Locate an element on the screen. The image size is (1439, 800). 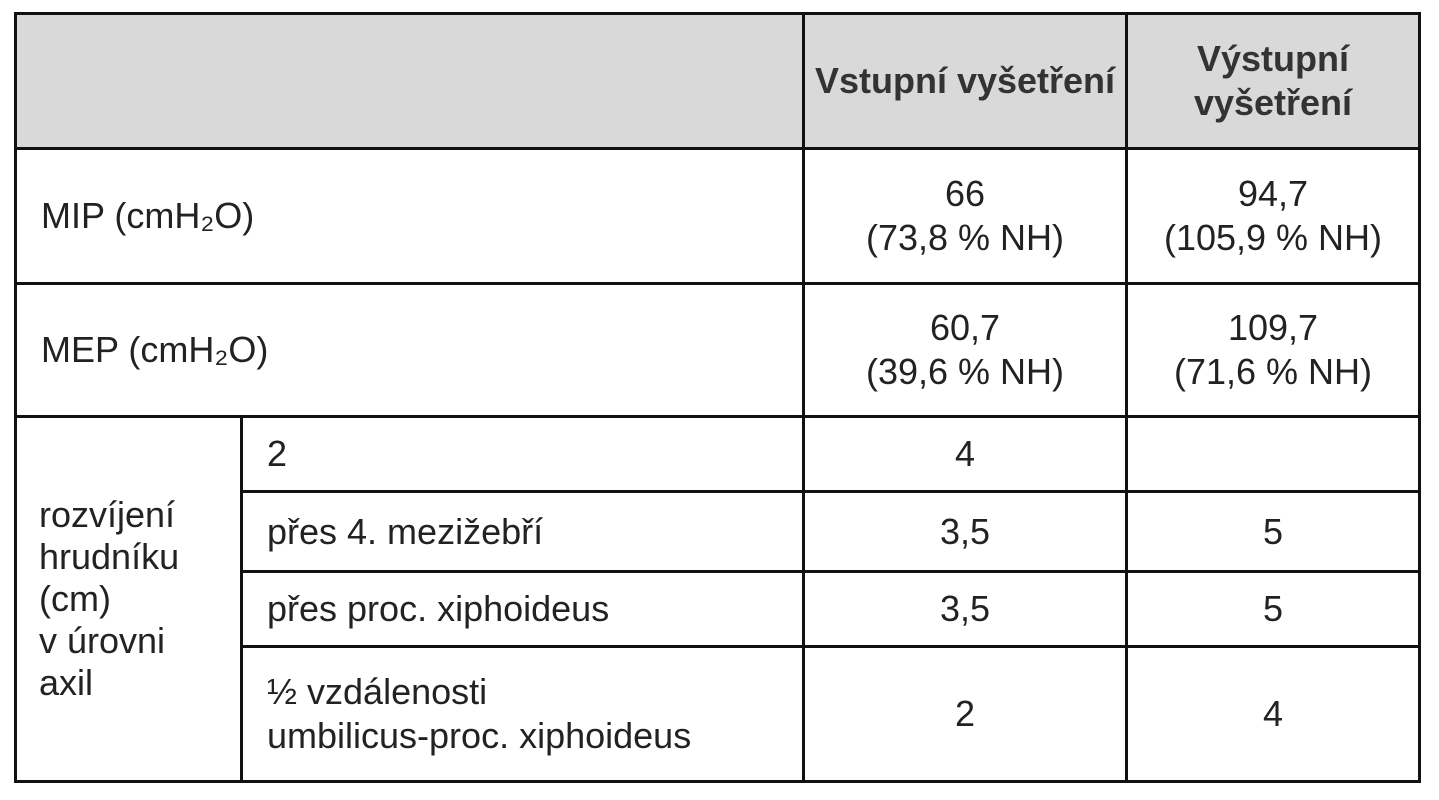
label-line: přes proc. xiphoideus is located at coordinates (438, 608).